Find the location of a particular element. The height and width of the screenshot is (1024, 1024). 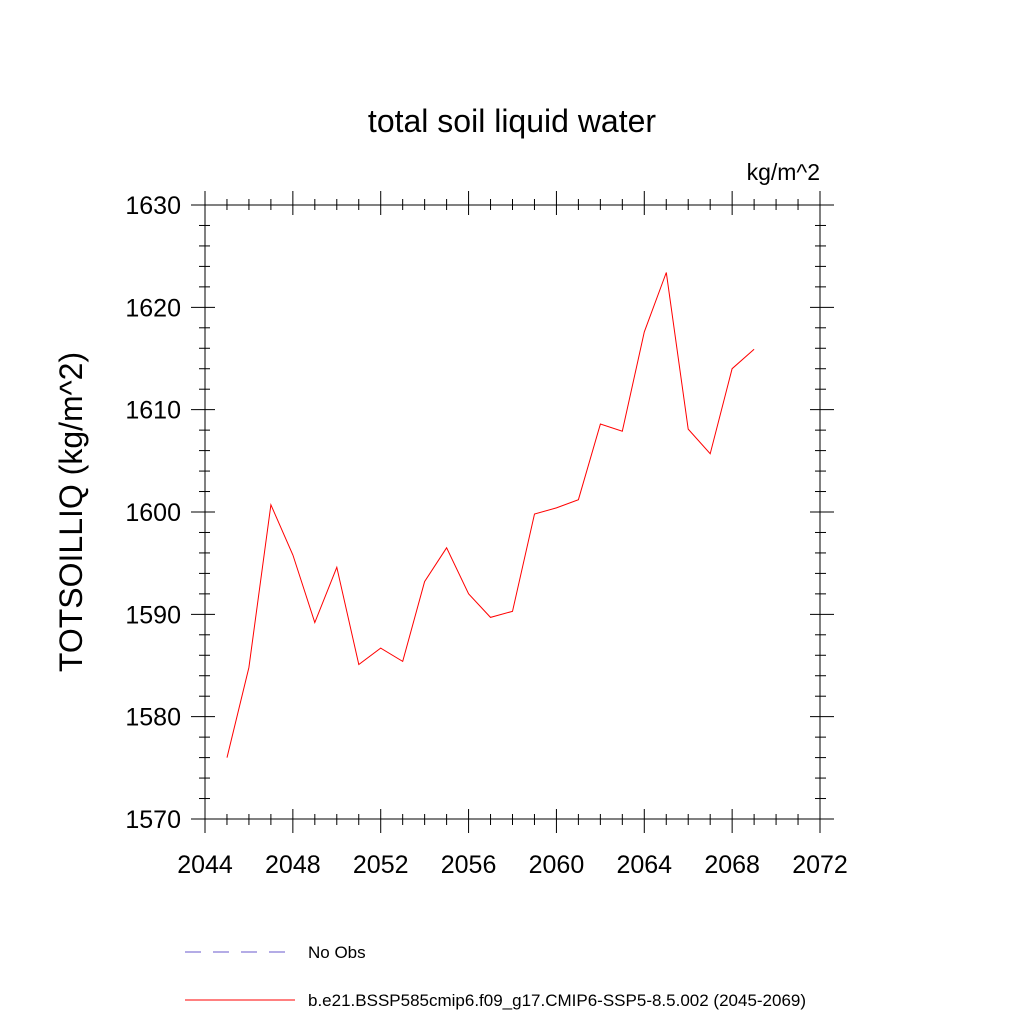

y-tick-label: 1600 is located at coordinates (153, 513).